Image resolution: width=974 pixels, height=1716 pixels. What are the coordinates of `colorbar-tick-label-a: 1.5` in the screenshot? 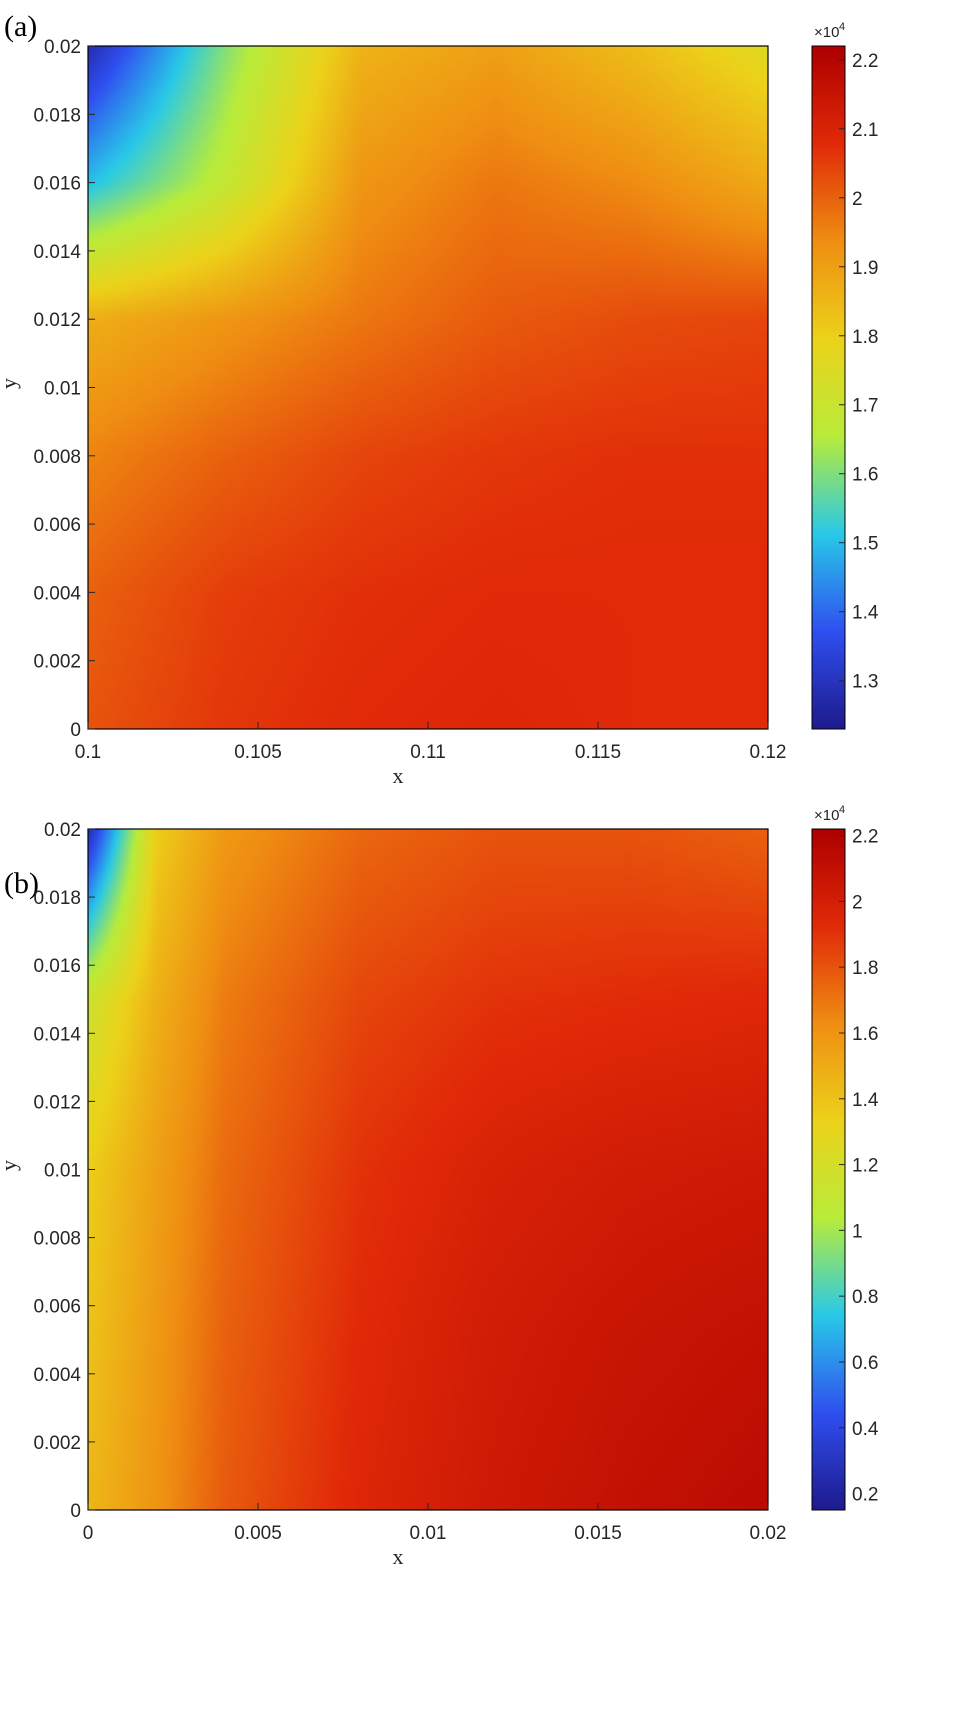 It's located at (865, 544).